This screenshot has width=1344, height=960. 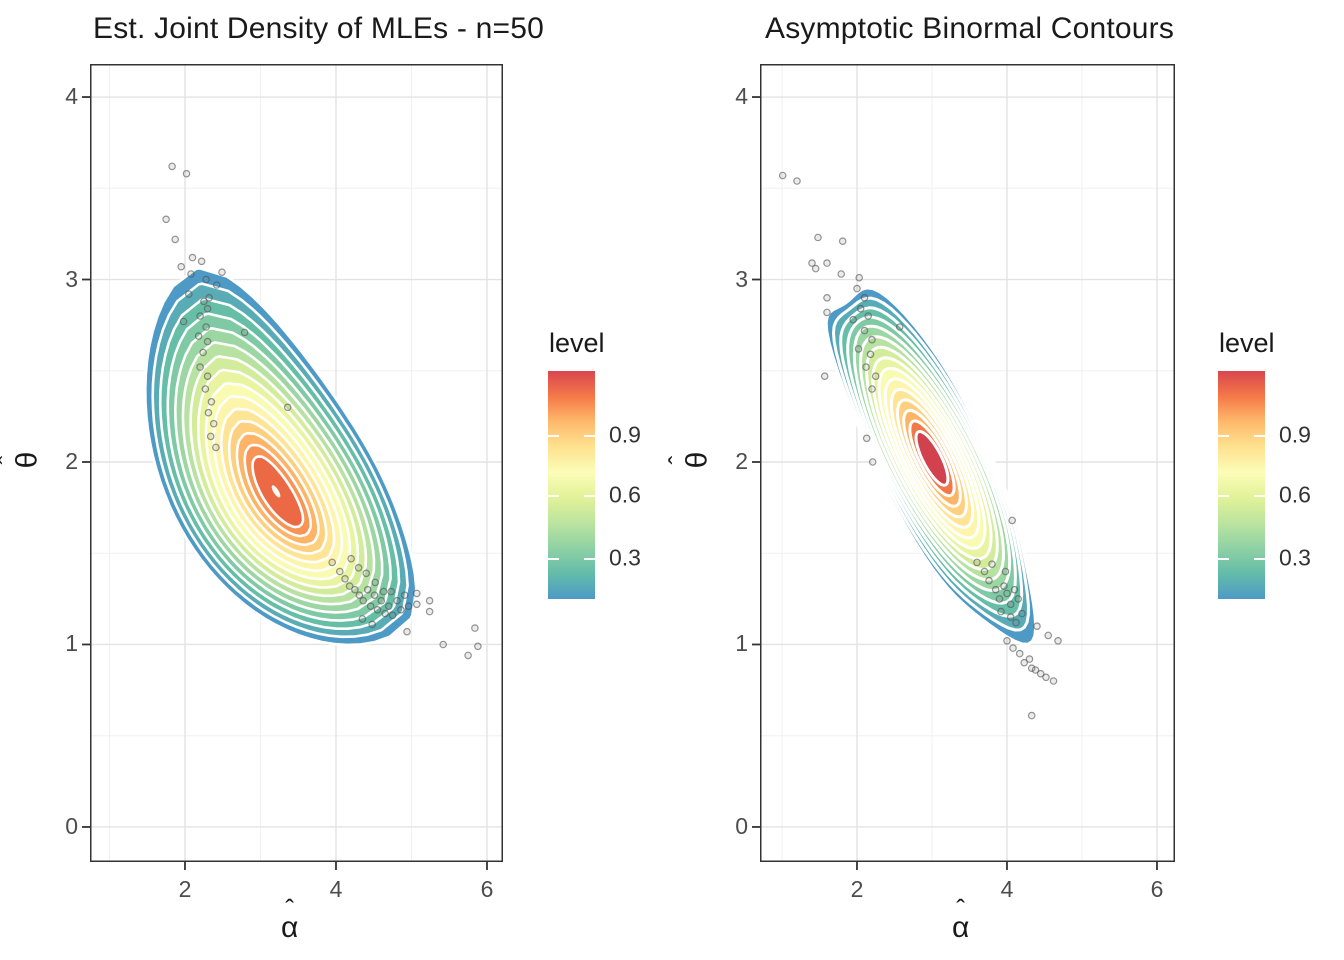 I want to click on right-x-axis-title: ˆ α, so click(x=961, y=919).